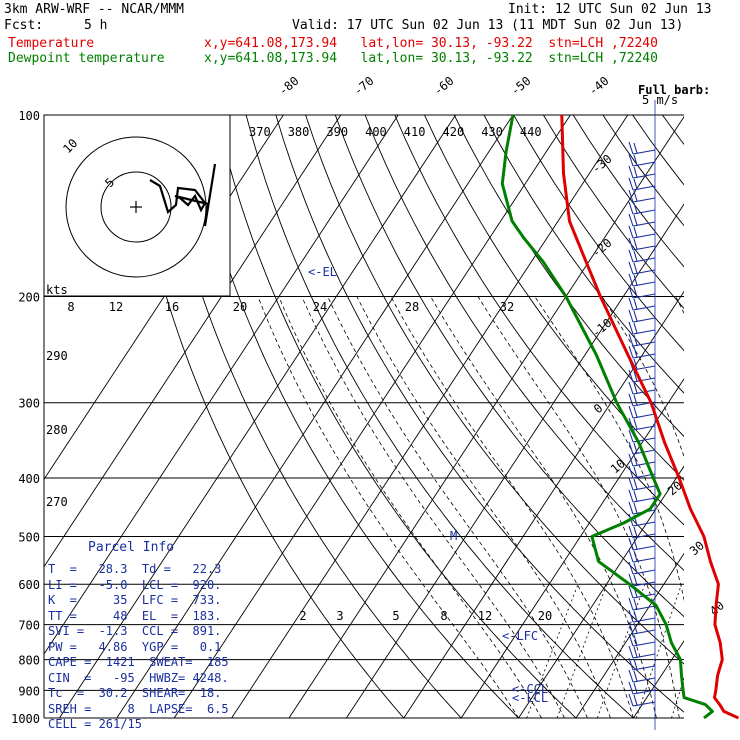 Image resolution: width=740 pixels, height=740 pixels. What do you see at coordinates (444, 86) in the screenshot?
I see `isotherm-label: -60` at bounding box center [444, 86].